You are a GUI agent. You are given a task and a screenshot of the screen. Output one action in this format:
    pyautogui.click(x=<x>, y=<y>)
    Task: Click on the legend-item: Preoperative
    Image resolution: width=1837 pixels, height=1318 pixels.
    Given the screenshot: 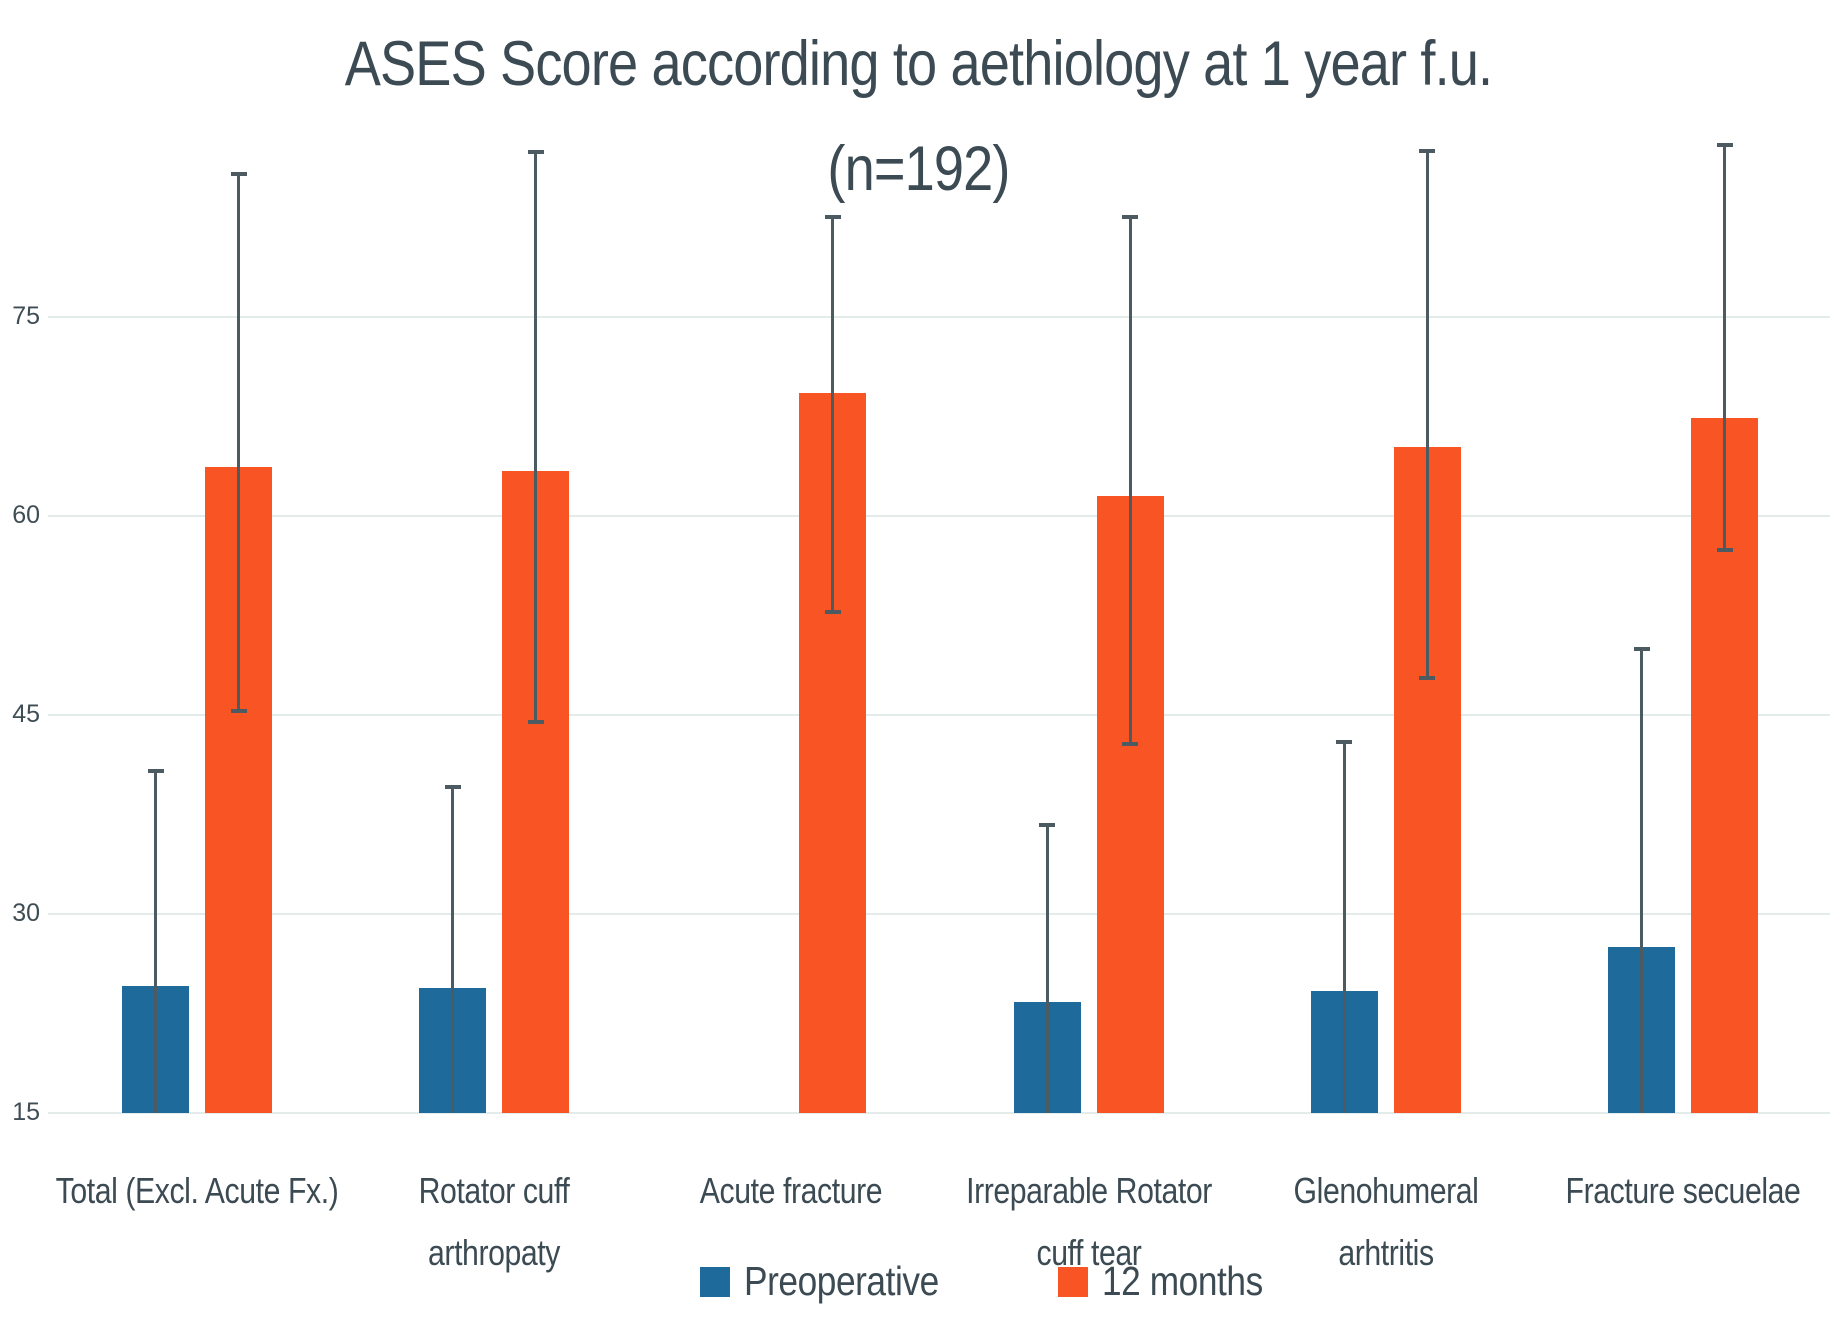 What is the action you would take?
    pyautogui.click(x=835, y=1281)
    